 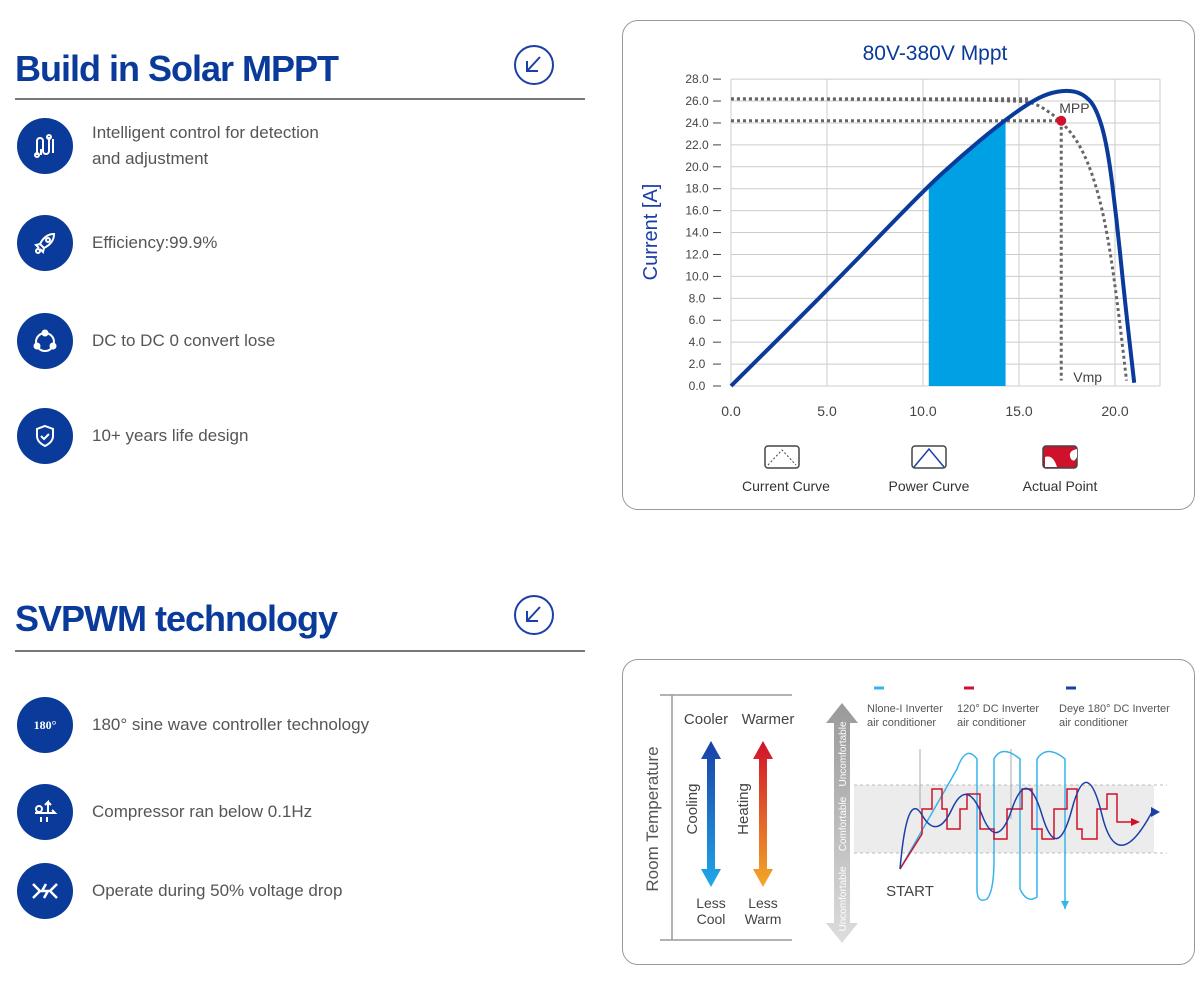 I want to click on circuit-icon, so click(x=45, y=146).